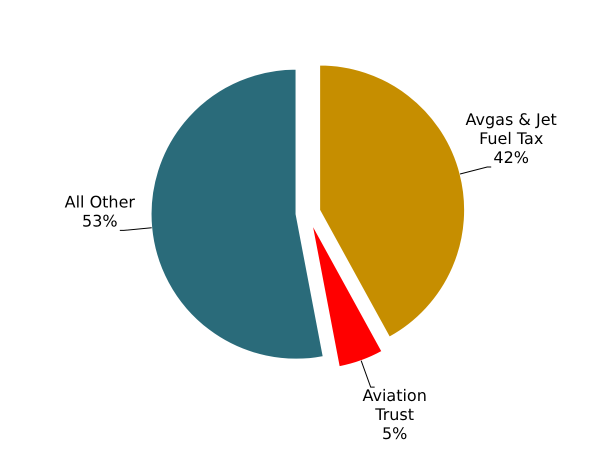 The width and height of the screenshot is (594, 471). Describe the element at coordinates (395, 434) in the screenshot. I see `data-label: 5%` at that location.